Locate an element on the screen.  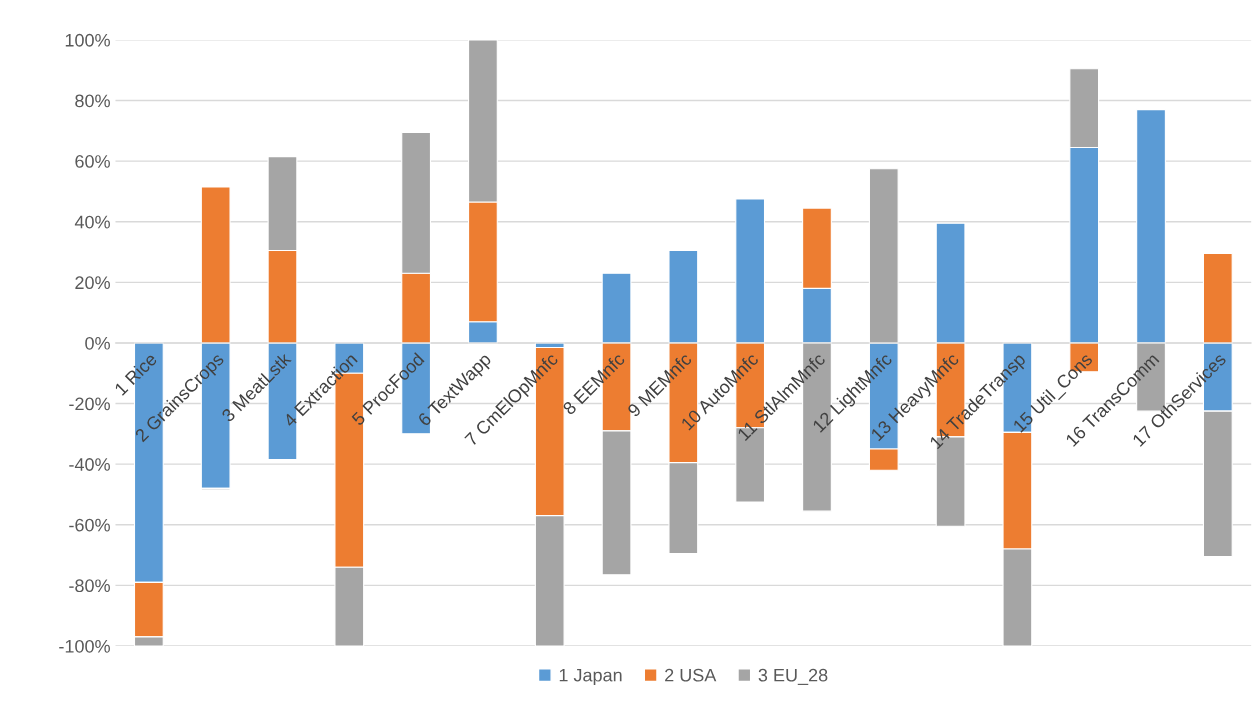
y-tick-label: 80% is located at coordinates (92, 101).